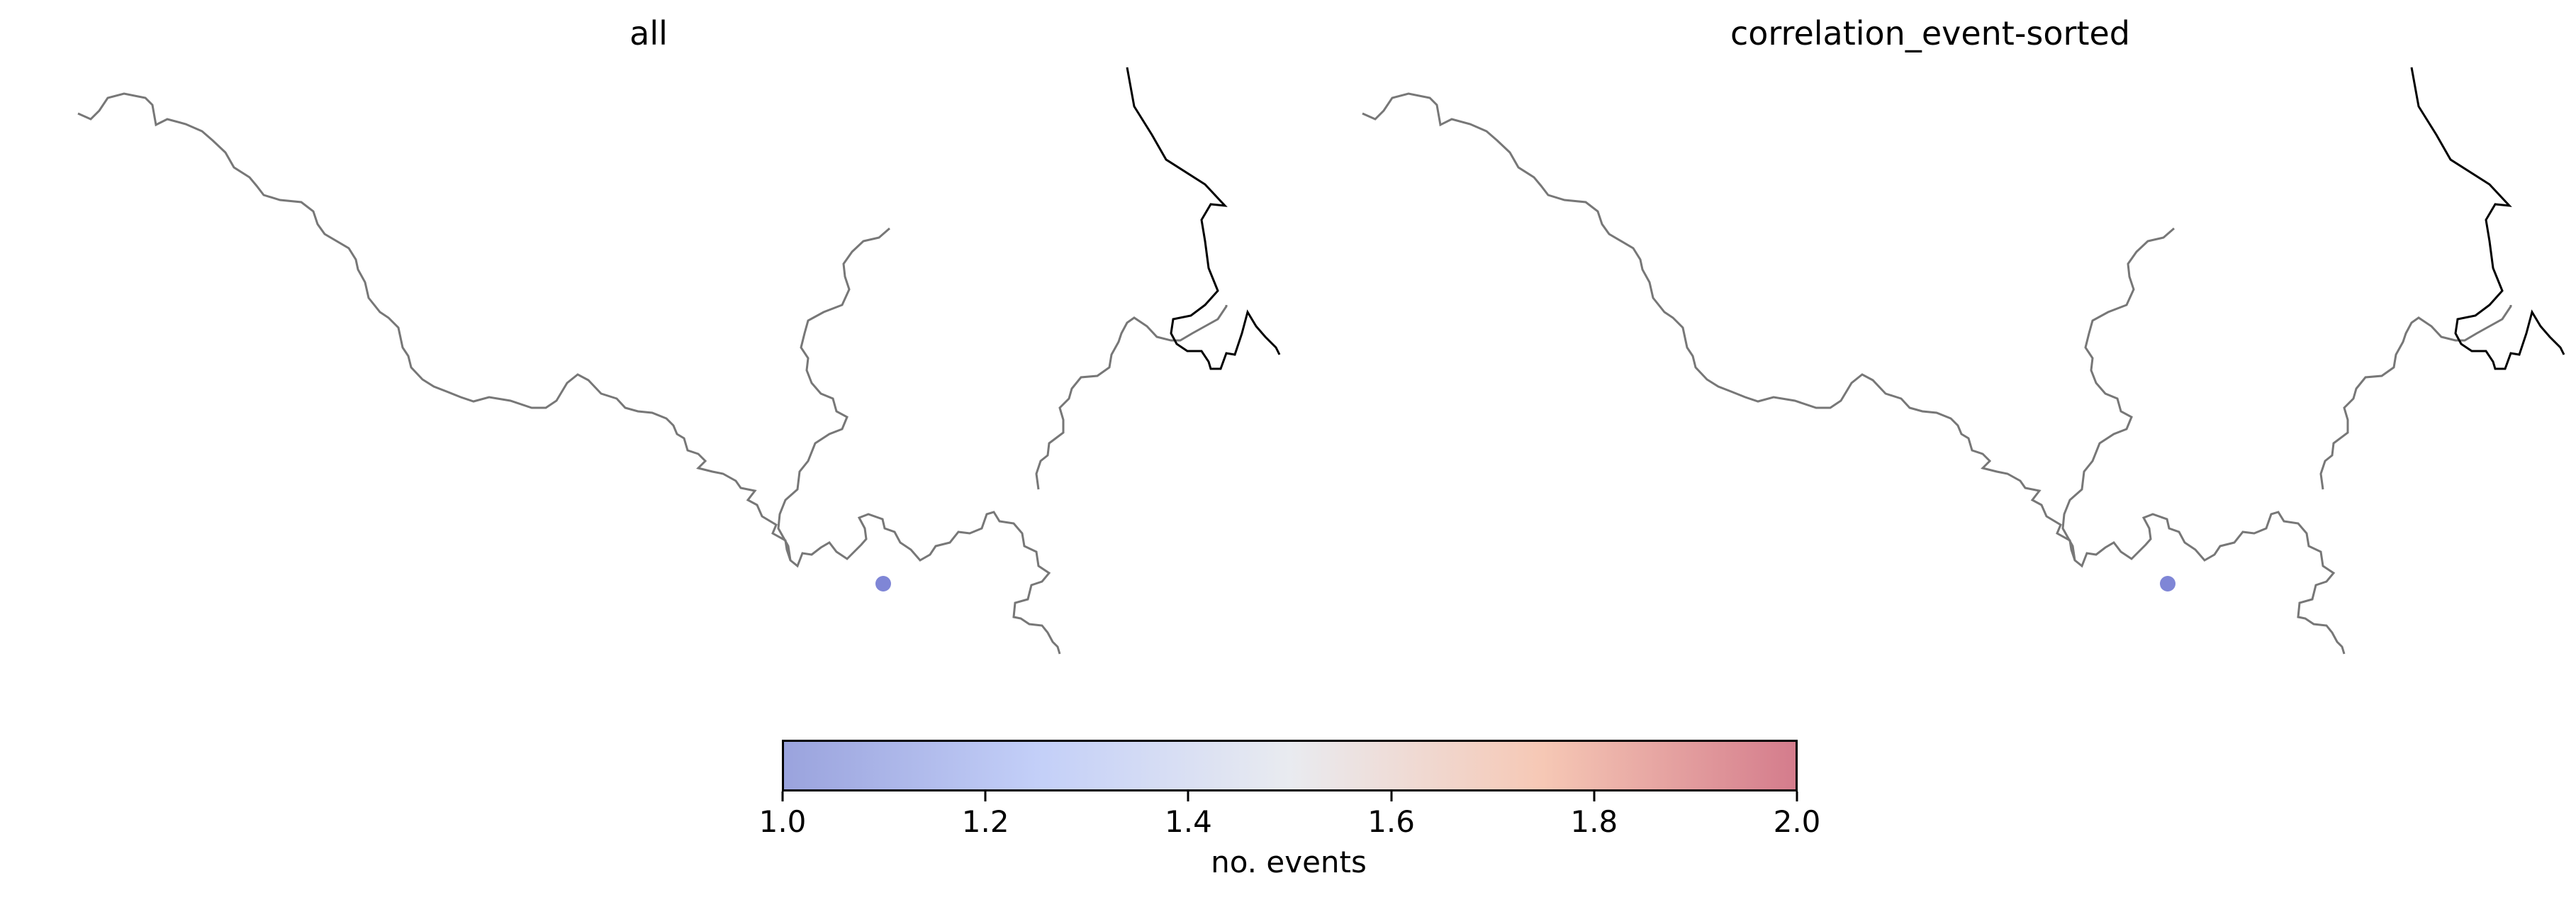 The height and width of the screenshot is (900, 2576). Describe the element at coordinates (1930, 33) in the screenshot. I see `panel-title-correlation: correlation_event-sorted` at that location.